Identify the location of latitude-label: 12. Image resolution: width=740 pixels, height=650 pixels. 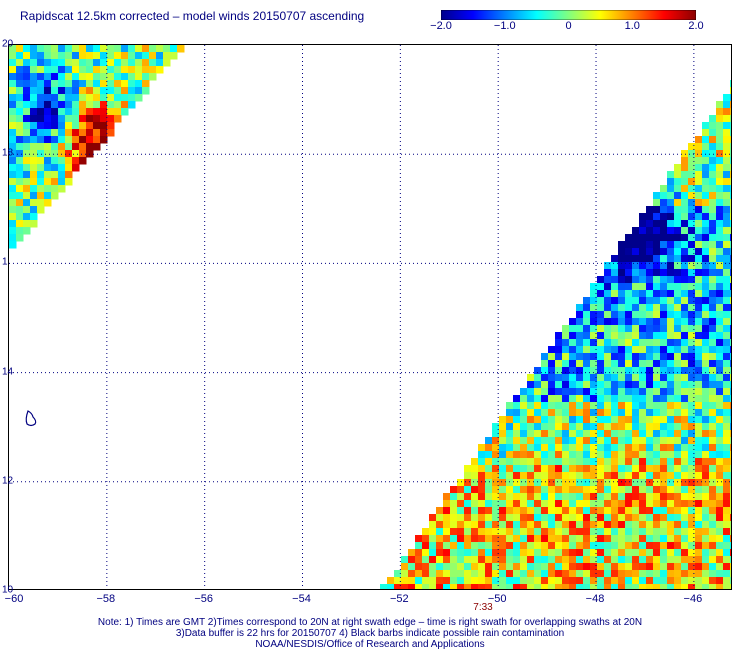
(8, 481).